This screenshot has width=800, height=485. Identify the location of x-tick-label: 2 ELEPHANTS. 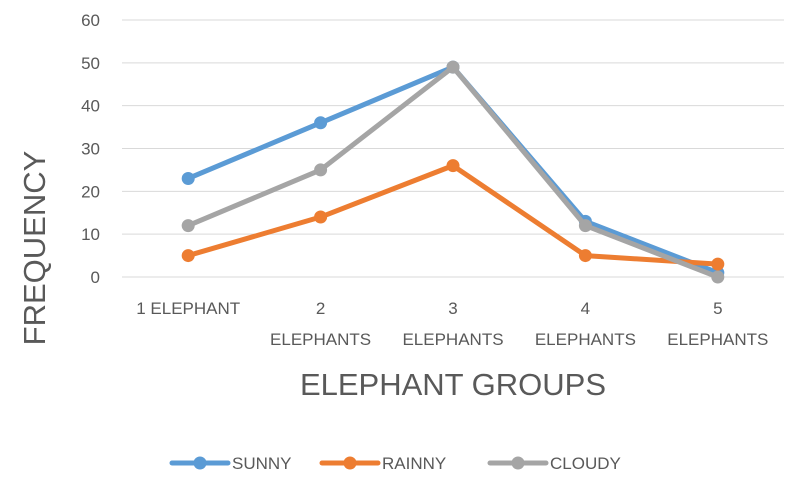
(320, 324).